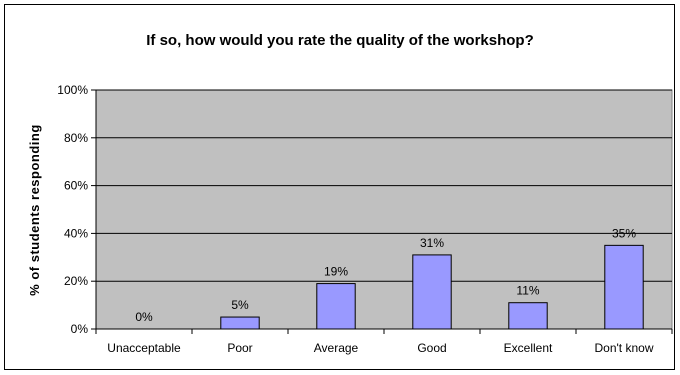 Image resolution: width=680 pixels, height=375 pixels. I want to click on data-label: 19%, so click(336, 272).